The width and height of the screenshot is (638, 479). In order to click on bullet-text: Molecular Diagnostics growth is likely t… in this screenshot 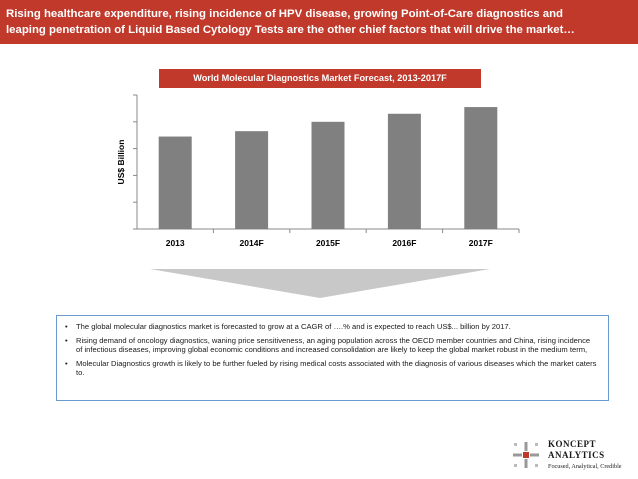, I will do `click(336, 368)`.